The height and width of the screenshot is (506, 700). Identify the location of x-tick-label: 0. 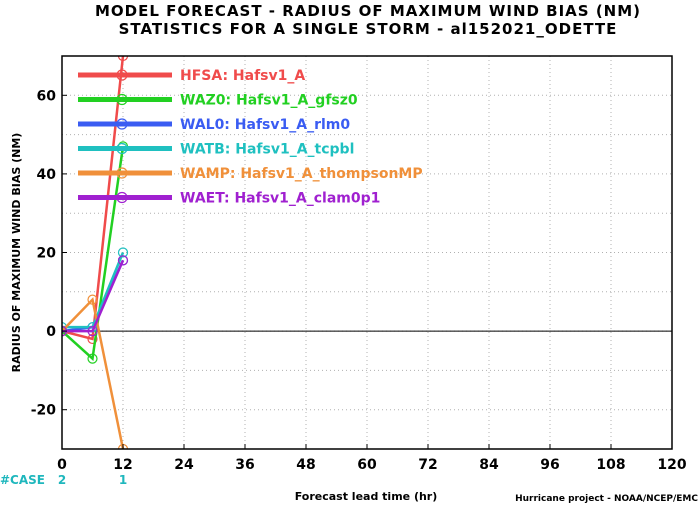
(62, 465).